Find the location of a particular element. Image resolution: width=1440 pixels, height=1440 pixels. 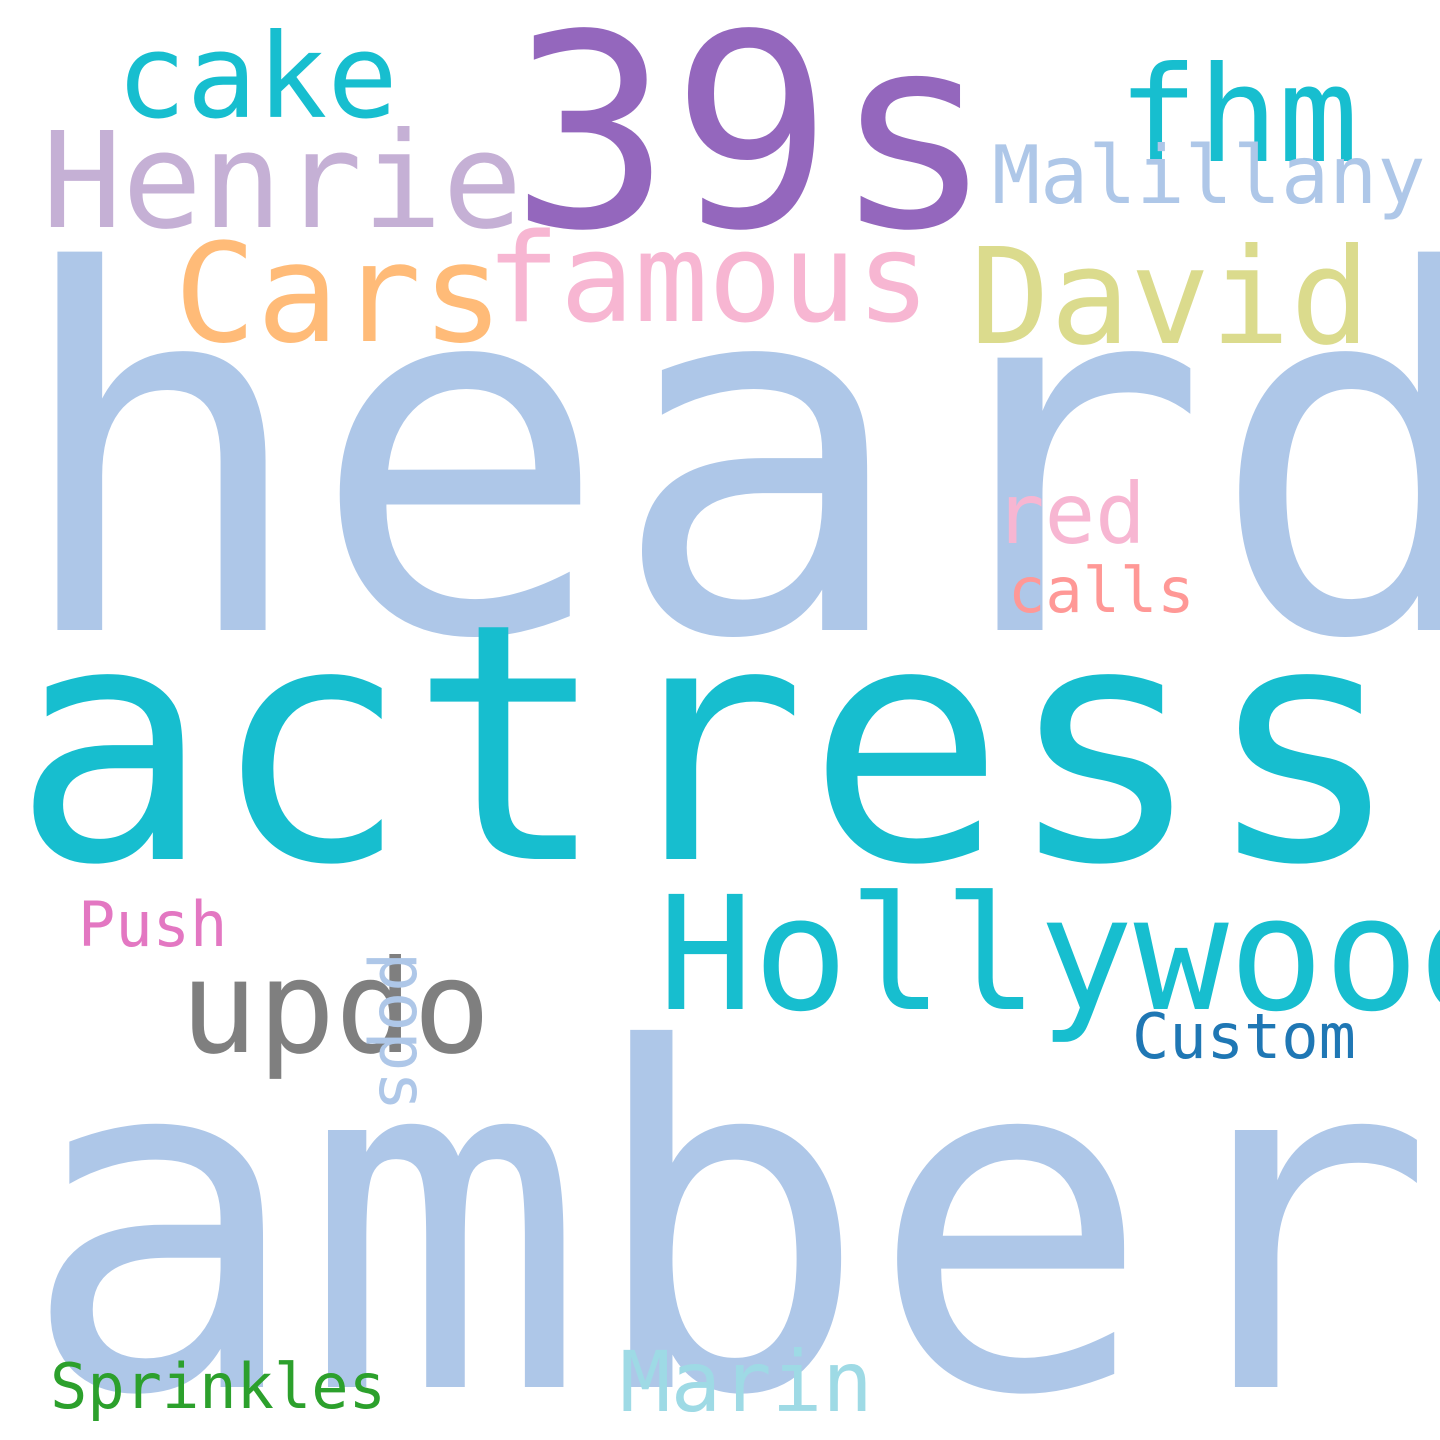

word-marin: Marin is located at coordinates (746, 1382).